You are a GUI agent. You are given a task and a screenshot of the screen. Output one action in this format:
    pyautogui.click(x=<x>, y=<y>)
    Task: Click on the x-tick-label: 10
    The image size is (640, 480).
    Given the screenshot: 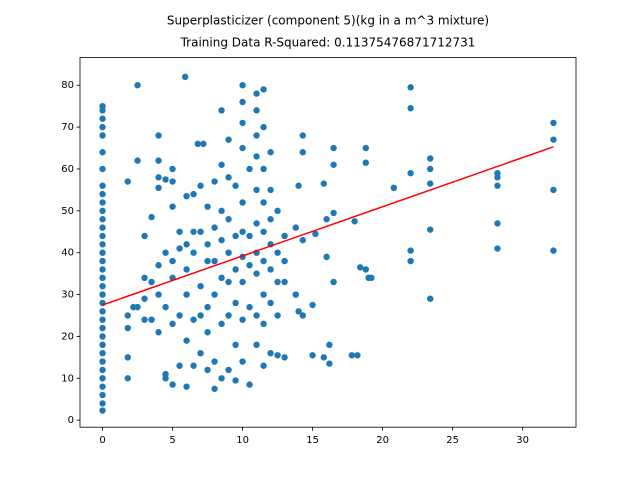 What is the action you would take?
    pyautogui.click(x=242, y=440)
    